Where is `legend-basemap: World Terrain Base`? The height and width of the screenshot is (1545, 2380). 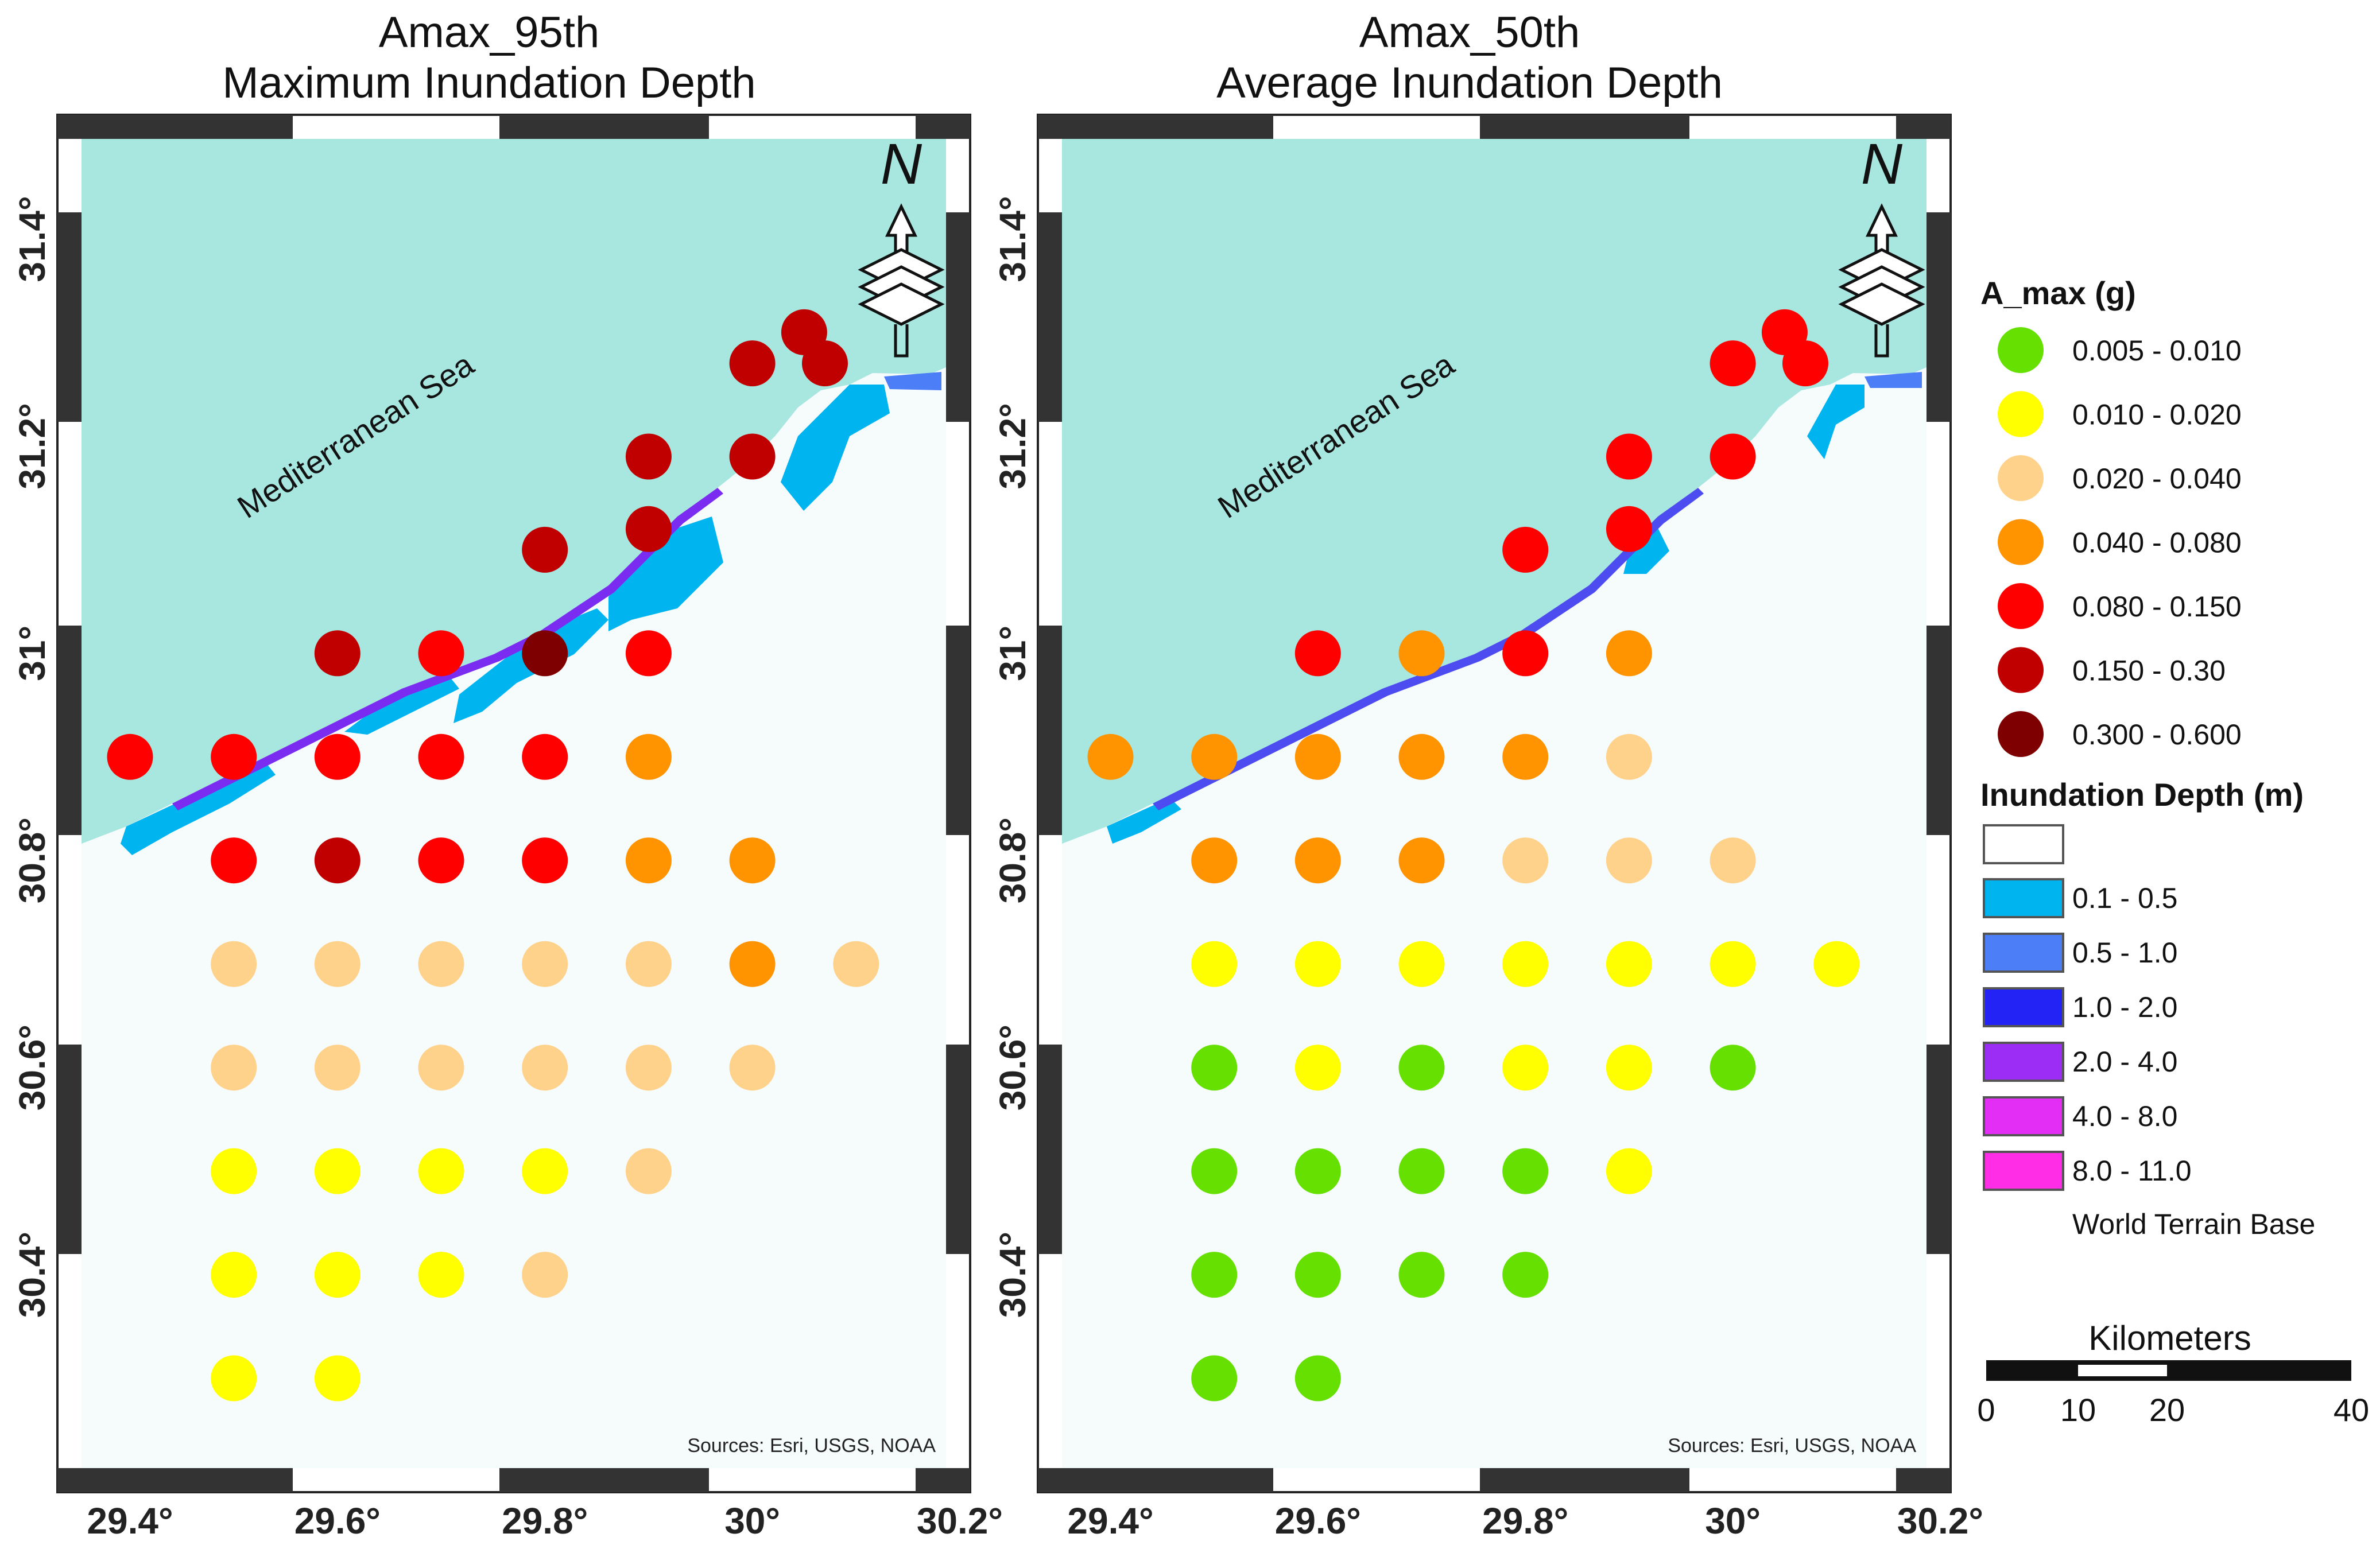 legend-basemap: World Terrain Base is located at coordinates (2193, 1224).